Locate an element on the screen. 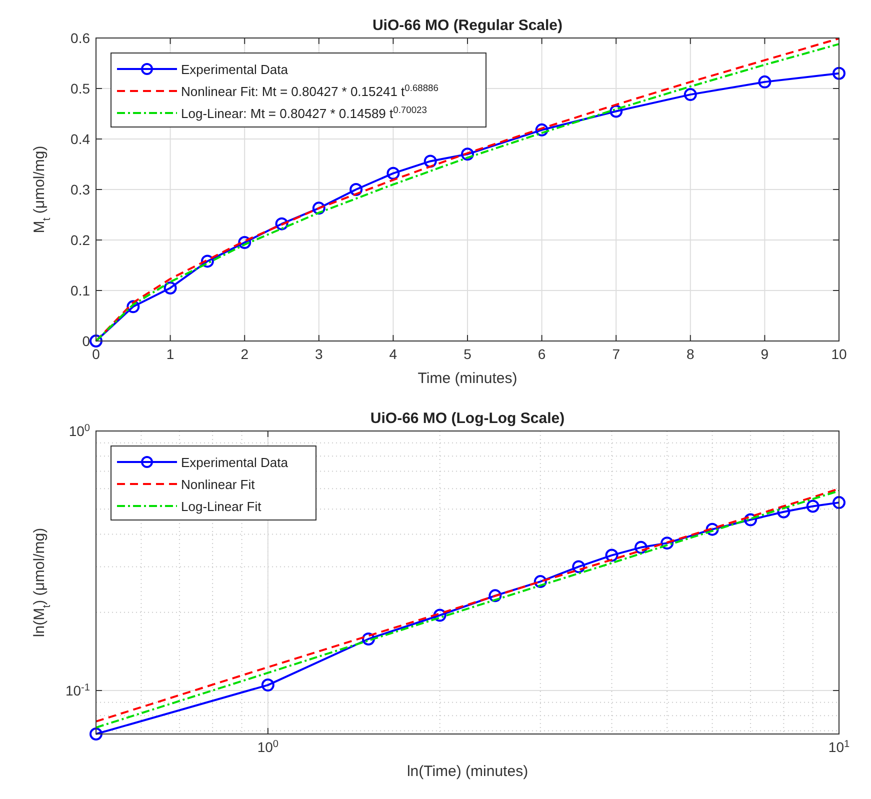 The image size is (871, 799). x-tick-label: 0 is located at coordinates (96, 354).